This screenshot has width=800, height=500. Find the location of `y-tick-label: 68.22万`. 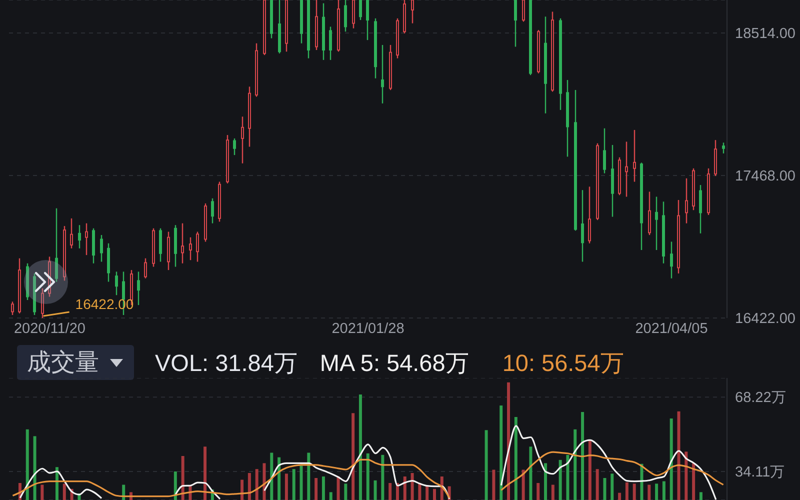

y-tick-label: 68.22万 is located at coordinates (760, 398).